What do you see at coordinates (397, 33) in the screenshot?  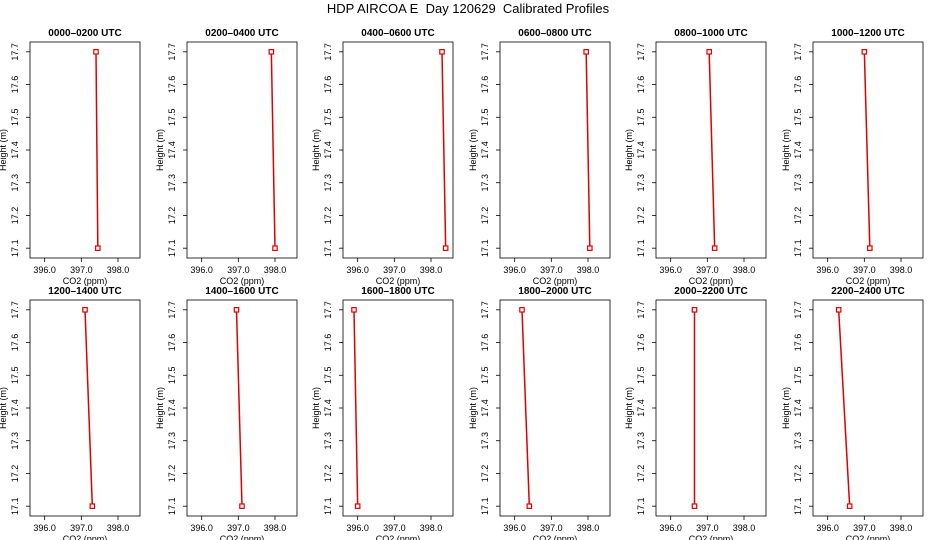 I see `panel-title: 0400–0600 UTC` at bounding box center [397, 33].